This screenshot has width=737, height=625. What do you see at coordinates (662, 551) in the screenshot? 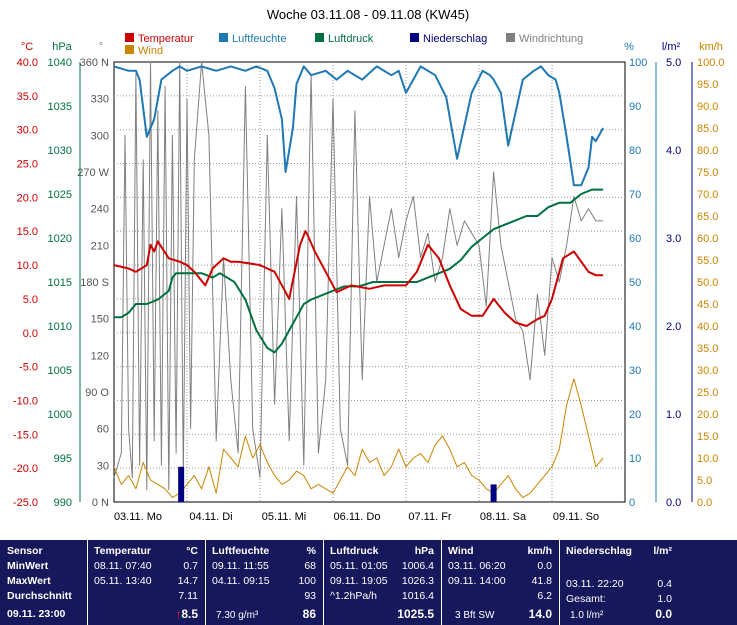
I see `precipitation-unit: l/m²` at bounding box center [662, 551].